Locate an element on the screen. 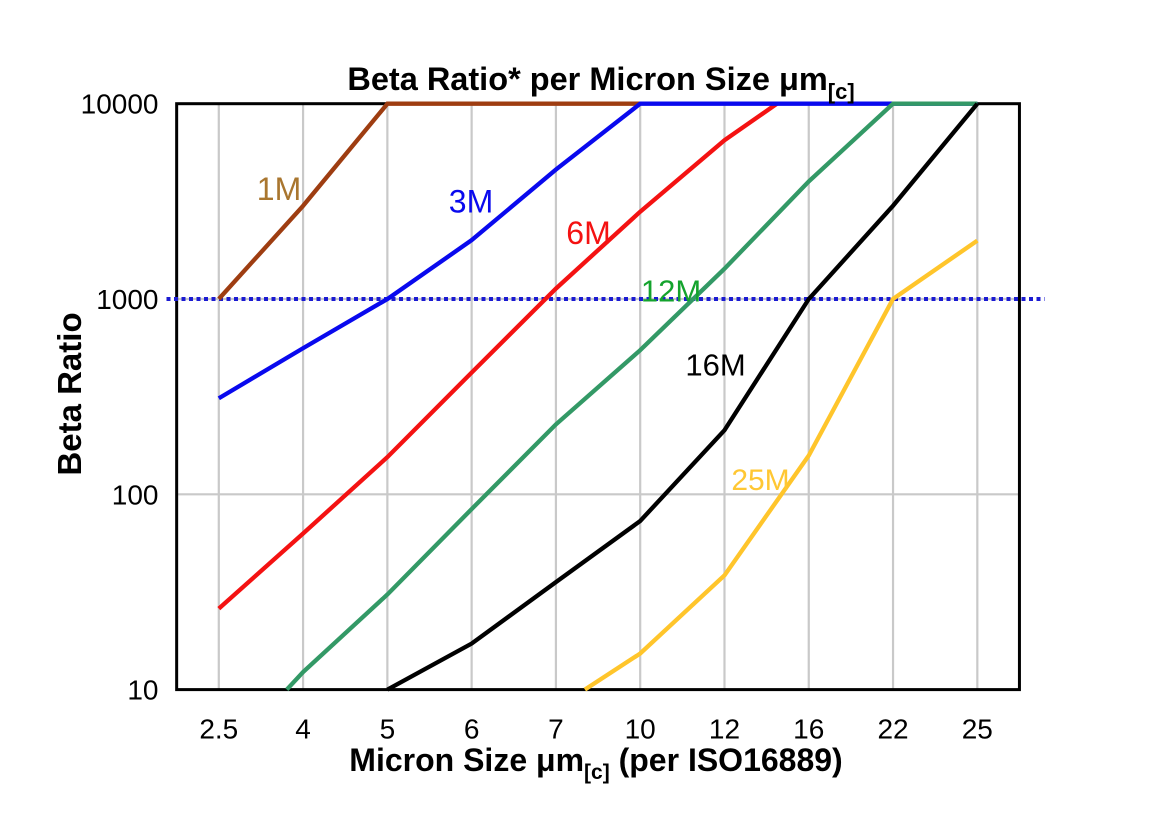 This screenshot has width=1154, height=820. y-tick-label: 10000 is located at coordinates (120, 104).